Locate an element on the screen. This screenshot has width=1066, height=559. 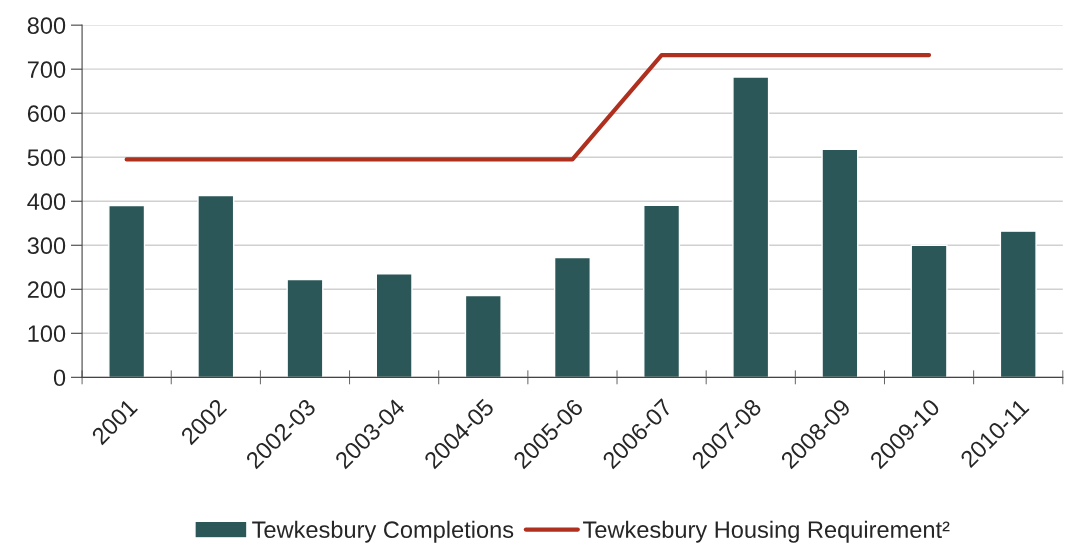
y-tick-label: 700 is located at coordinates (46, 69).